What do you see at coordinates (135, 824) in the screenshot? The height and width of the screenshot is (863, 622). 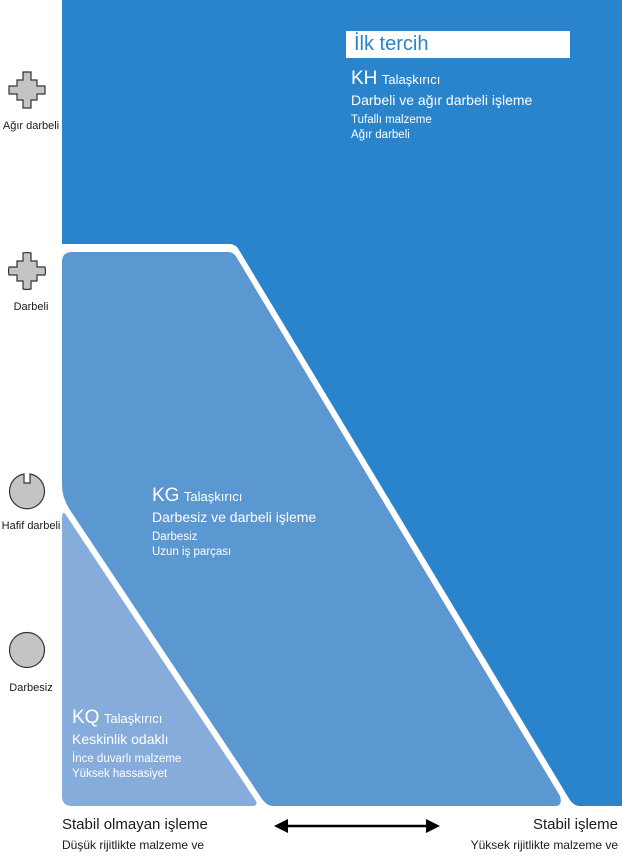 I see `x-label-unstable: Stabil olmayan işleme` at bounding box center [135, 824].